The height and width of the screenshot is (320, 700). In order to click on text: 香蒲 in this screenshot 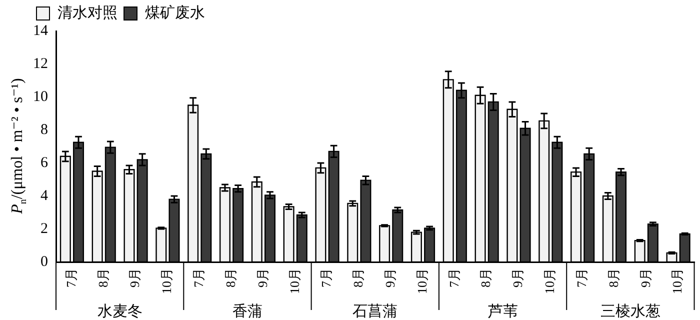, I will do `click(247, 311)`.